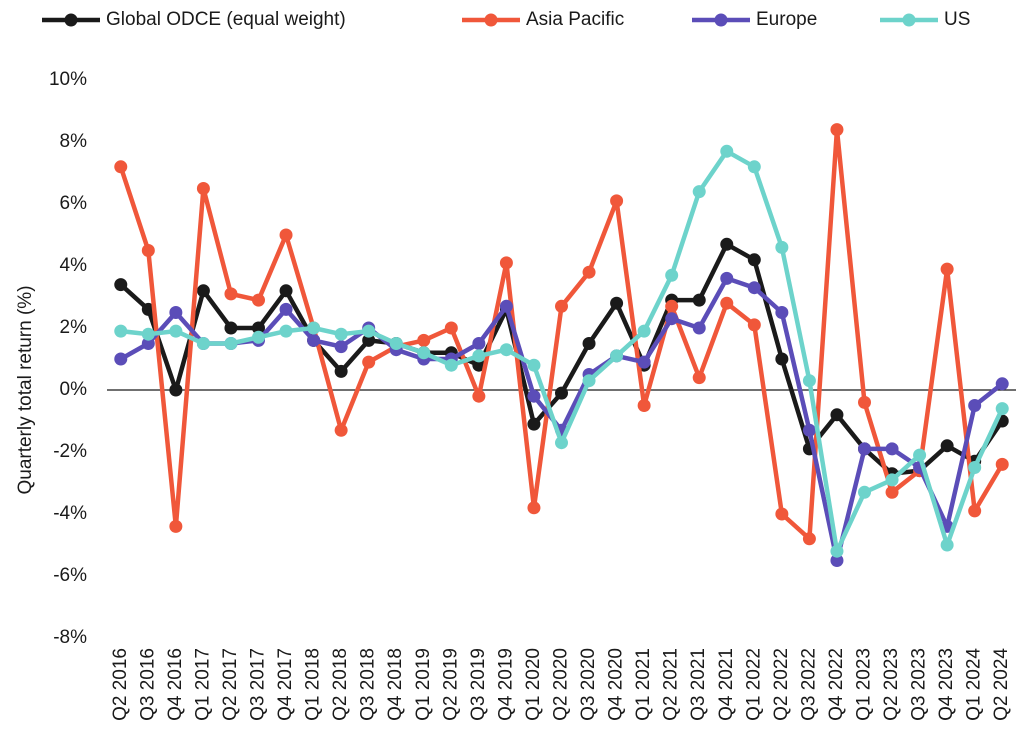 Image resolution: width=1026 pixels, height=745 pixels. I want to click on x-tick-label: Q1 2024, so click(974, 684).